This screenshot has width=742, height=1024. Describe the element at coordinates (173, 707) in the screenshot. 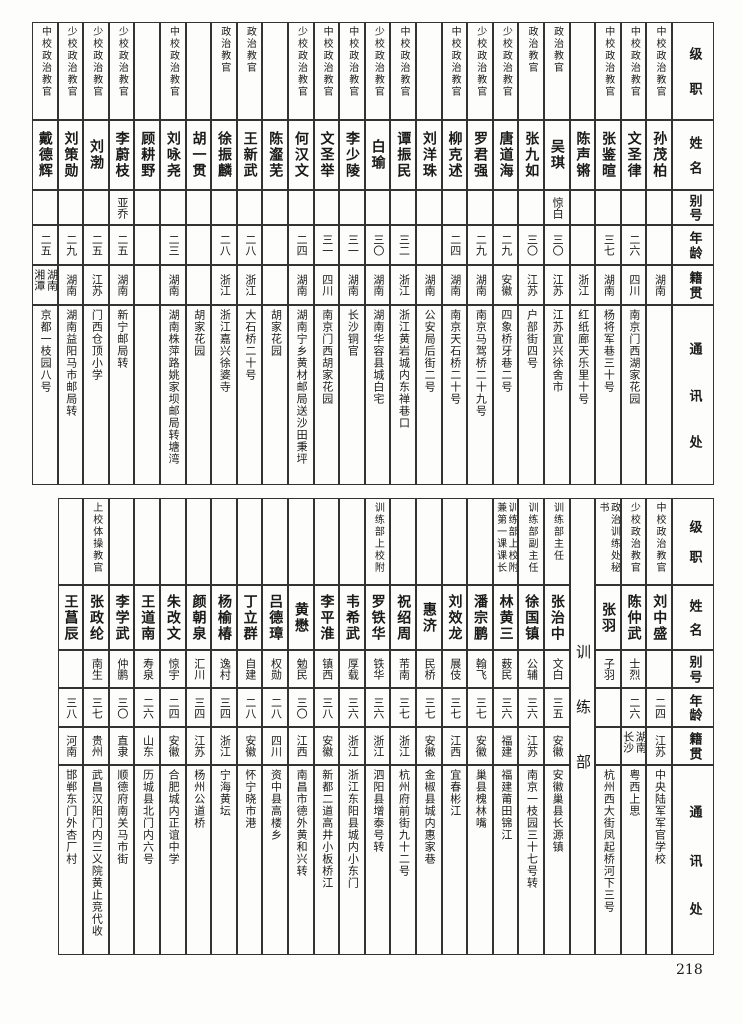

I see `cell-age: 二四` at that location.